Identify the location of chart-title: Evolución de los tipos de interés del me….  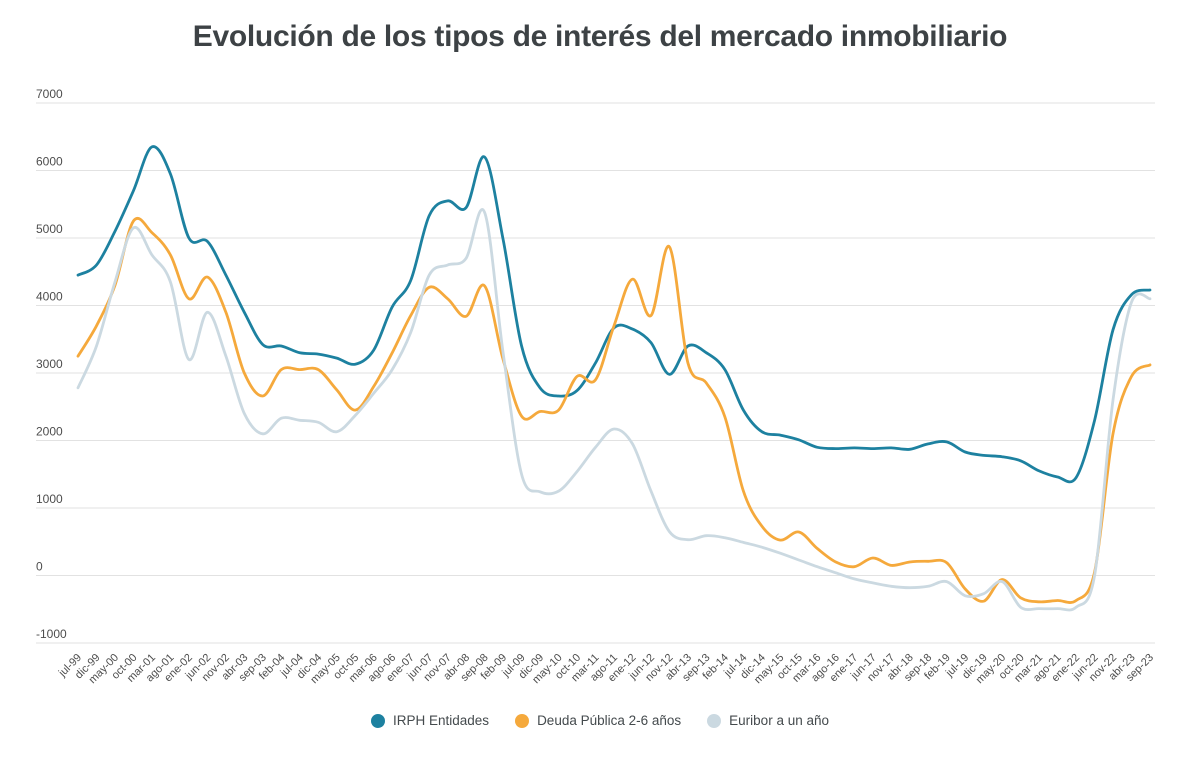
(600, 36).